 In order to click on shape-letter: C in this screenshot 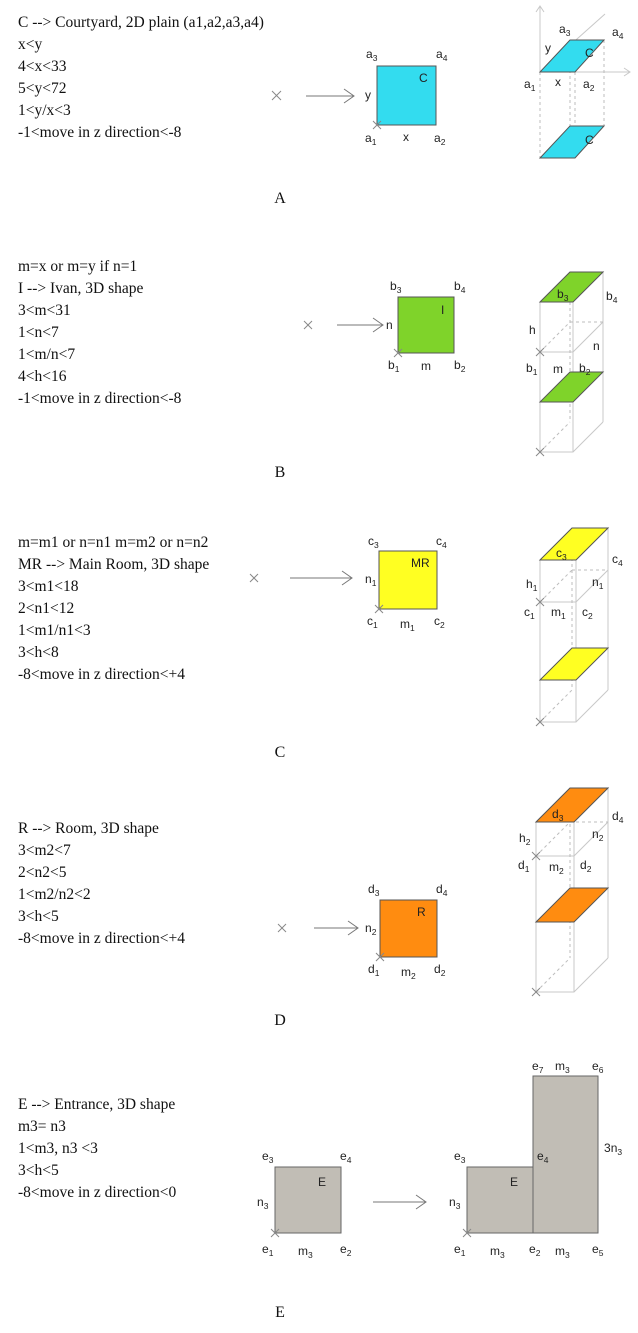, I will do `click(423, 78)`.